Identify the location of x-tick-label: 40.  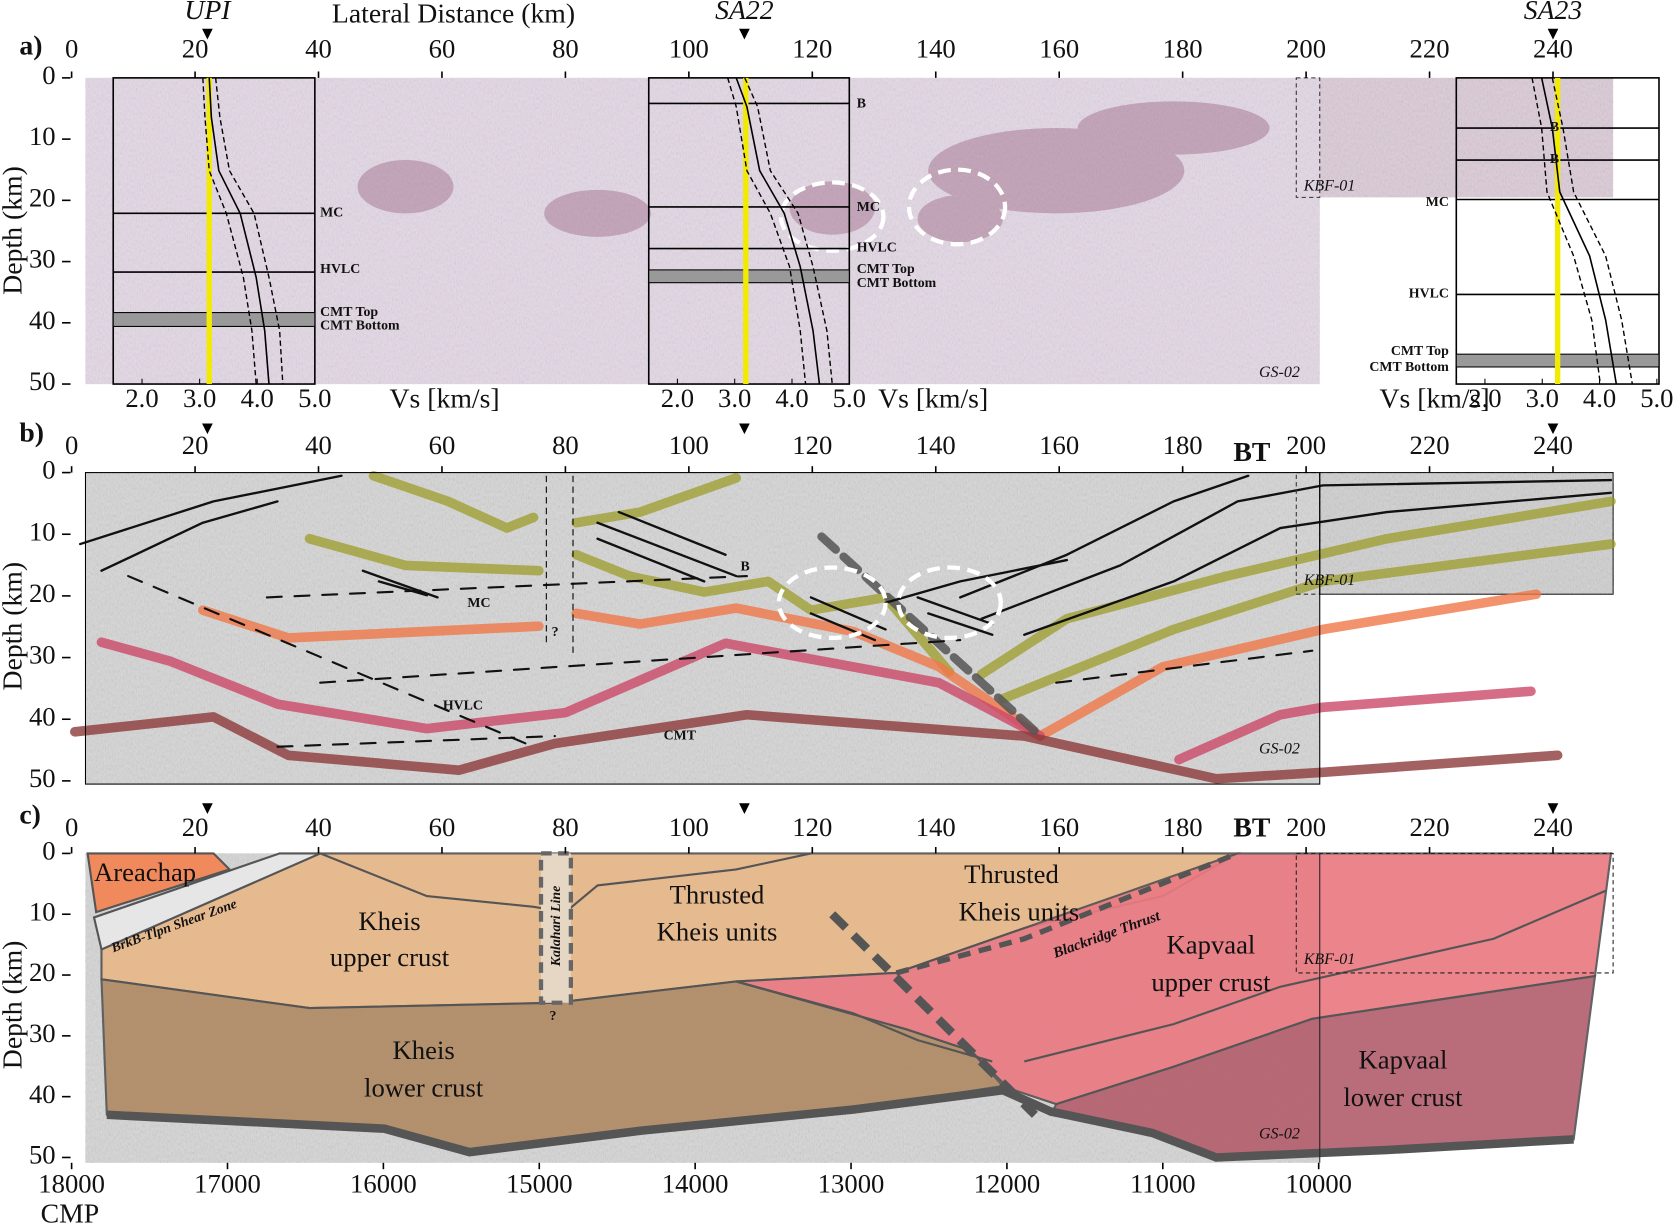
(318, 445).